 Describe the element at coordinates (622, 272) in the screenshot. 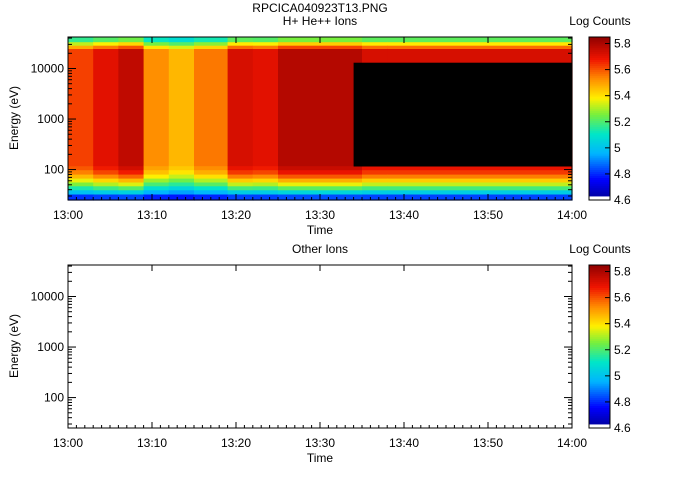

I see `colorbar-tick-label: 5.8` at that location.